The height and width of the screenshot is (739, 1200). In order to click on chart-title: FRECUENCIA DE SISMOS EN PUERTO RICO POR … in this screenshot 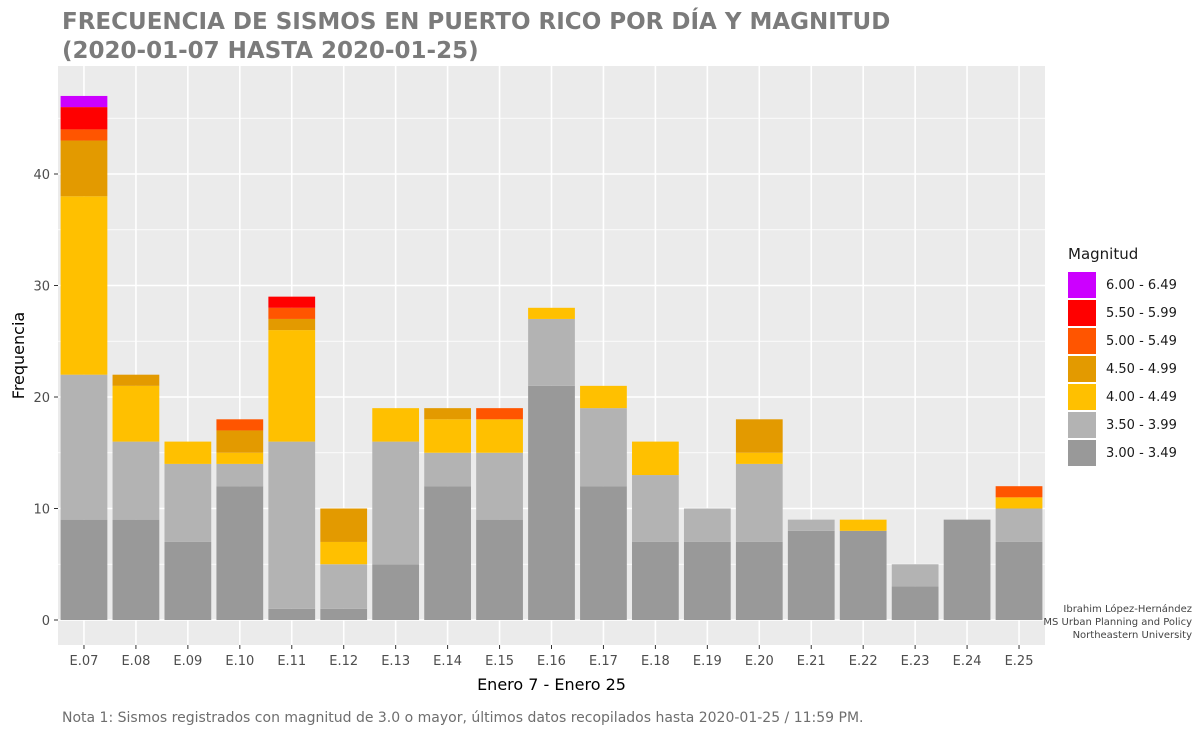, I will do `click(512, 37)`.